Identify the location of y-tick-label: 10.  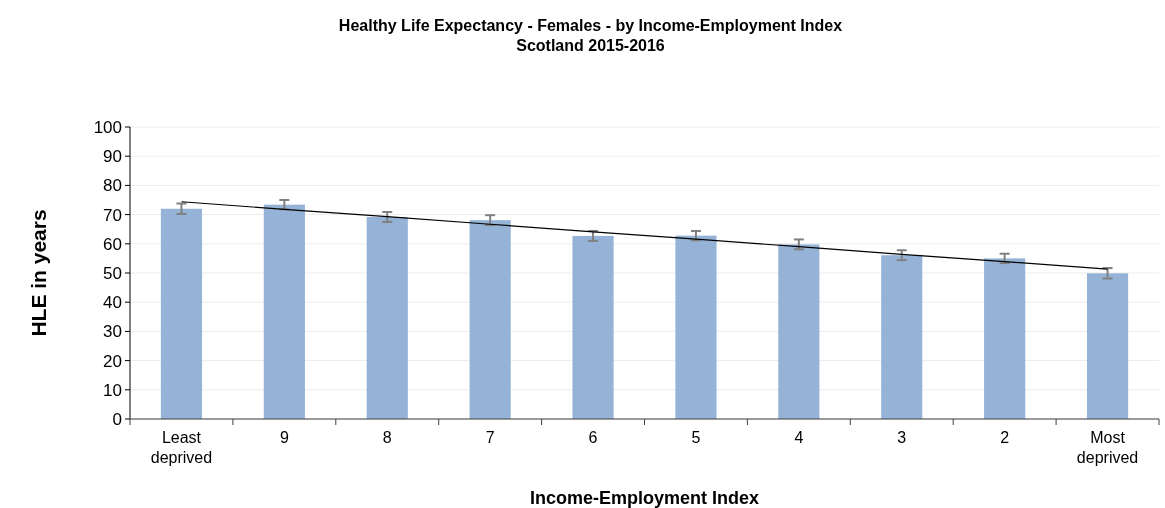
(112, 390).